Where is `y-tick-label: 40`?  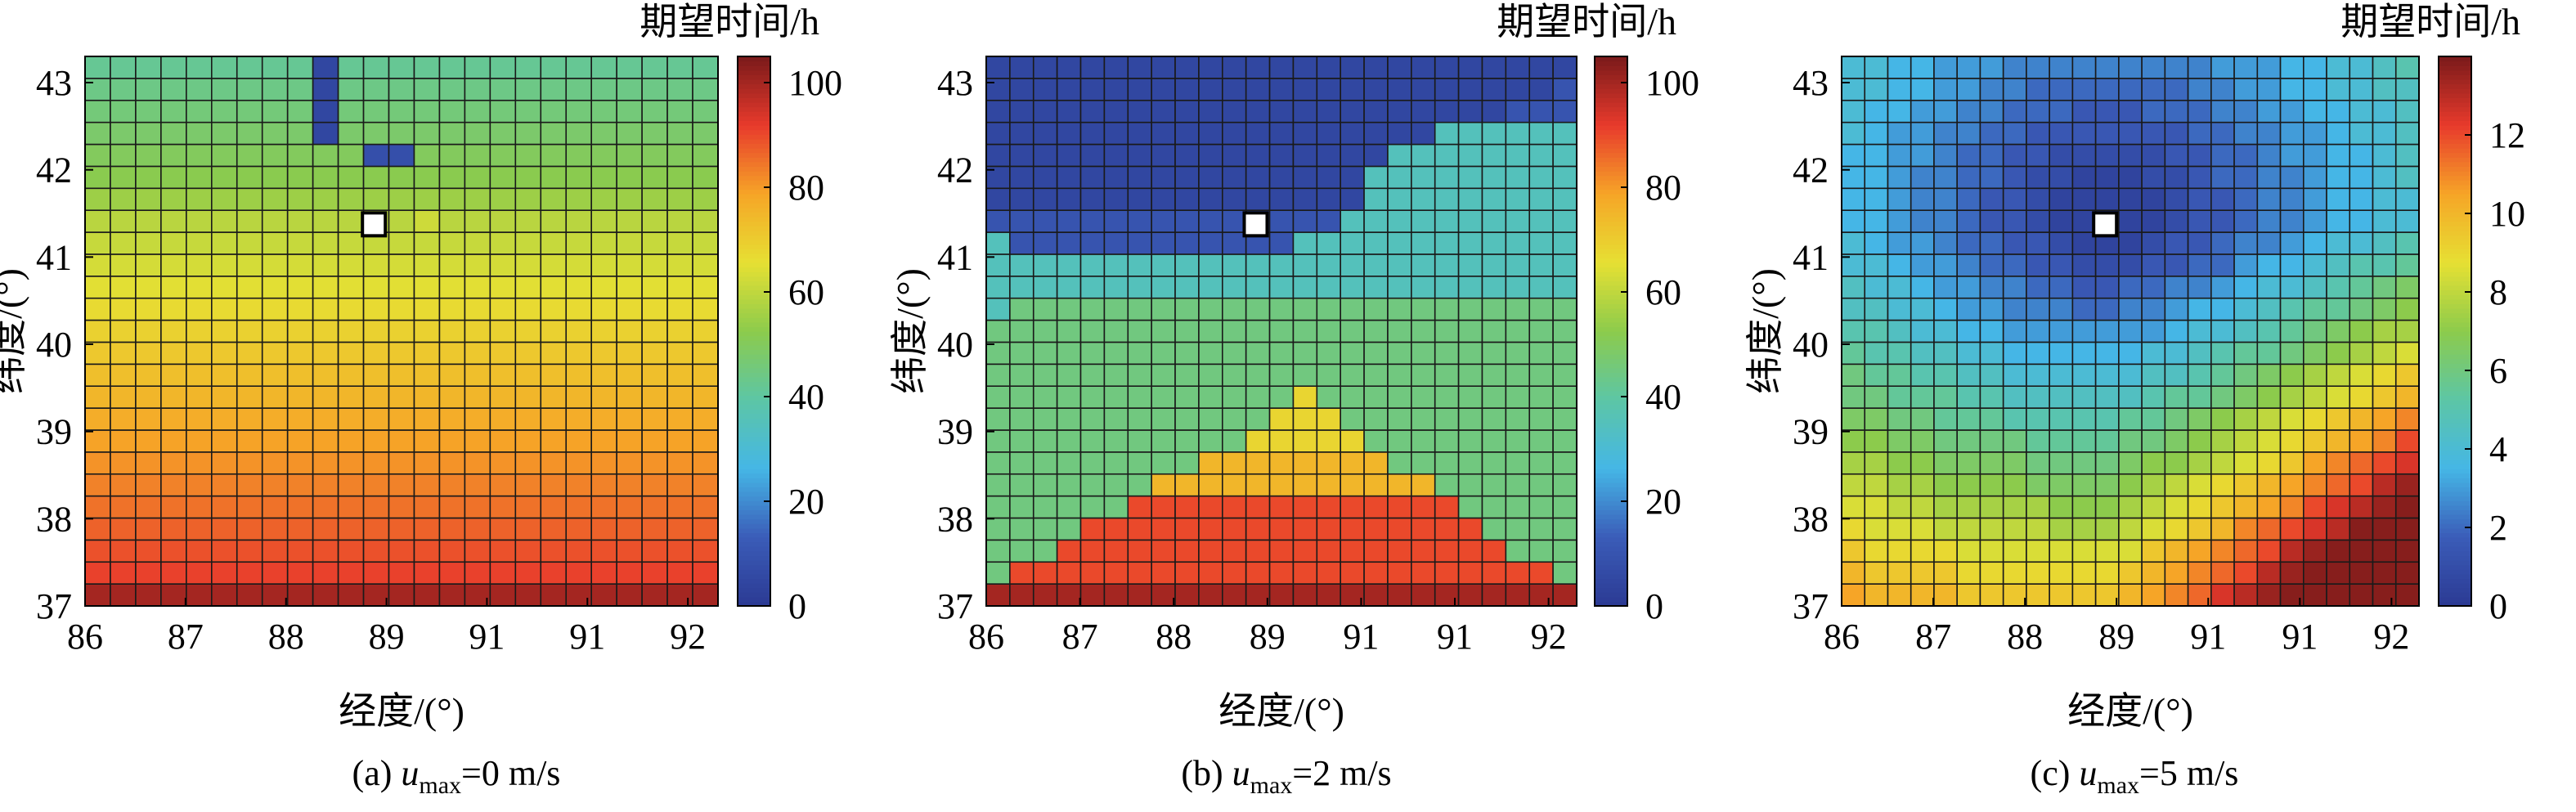
y-tick-label: 40 is located at coordinates (54, 345).